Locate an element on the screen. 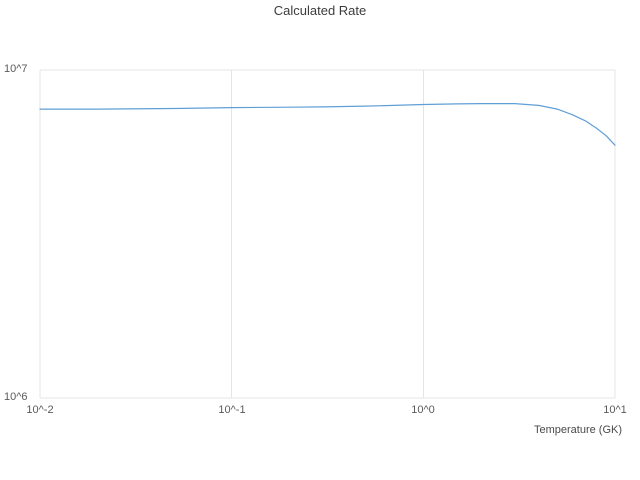  x-tick-label-1e-1: 10^-1 is located at coordinates (232, 410).